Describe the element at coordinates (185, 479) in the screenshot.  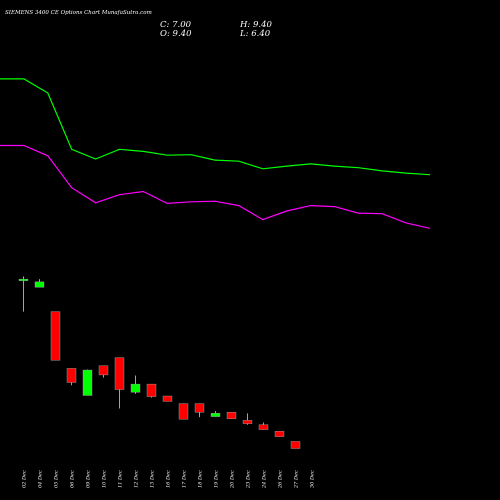
I see `x-tick-label: 17 Dec` at that location.